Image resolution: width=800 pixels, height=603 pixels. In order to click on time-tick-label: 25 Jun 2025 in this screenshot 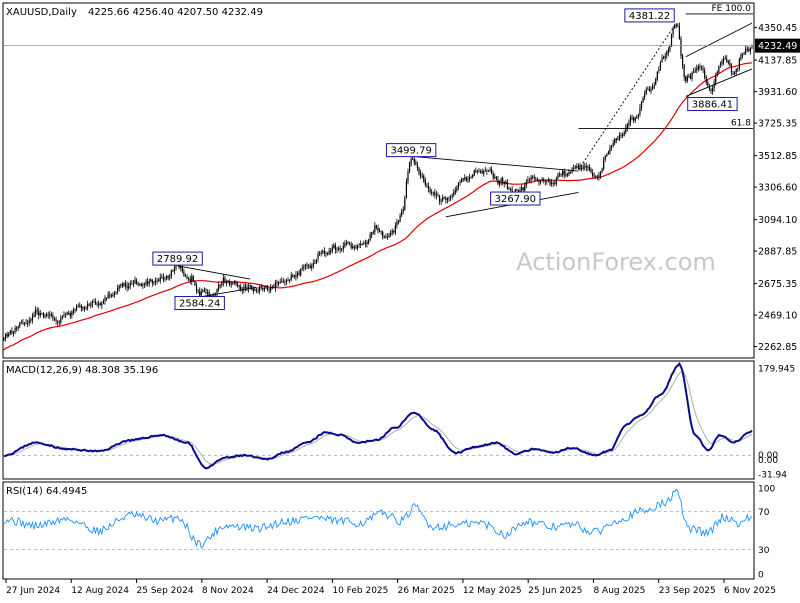, I will do `click(555, 591)`.